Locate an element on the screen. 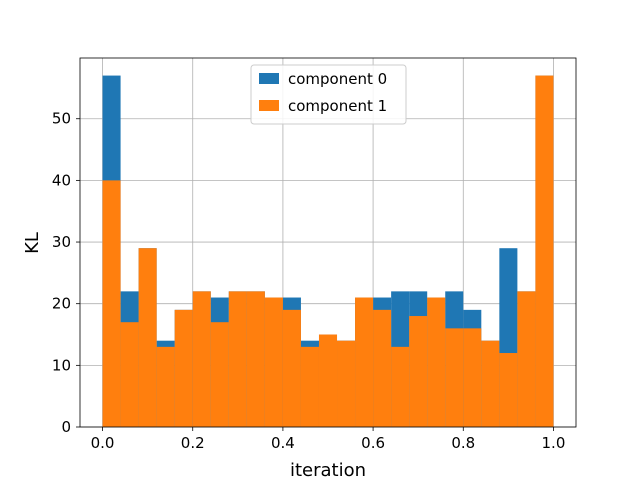  y-axis-ticks: 0 10 20 30 40 50 is located at coordinates (66, 273).